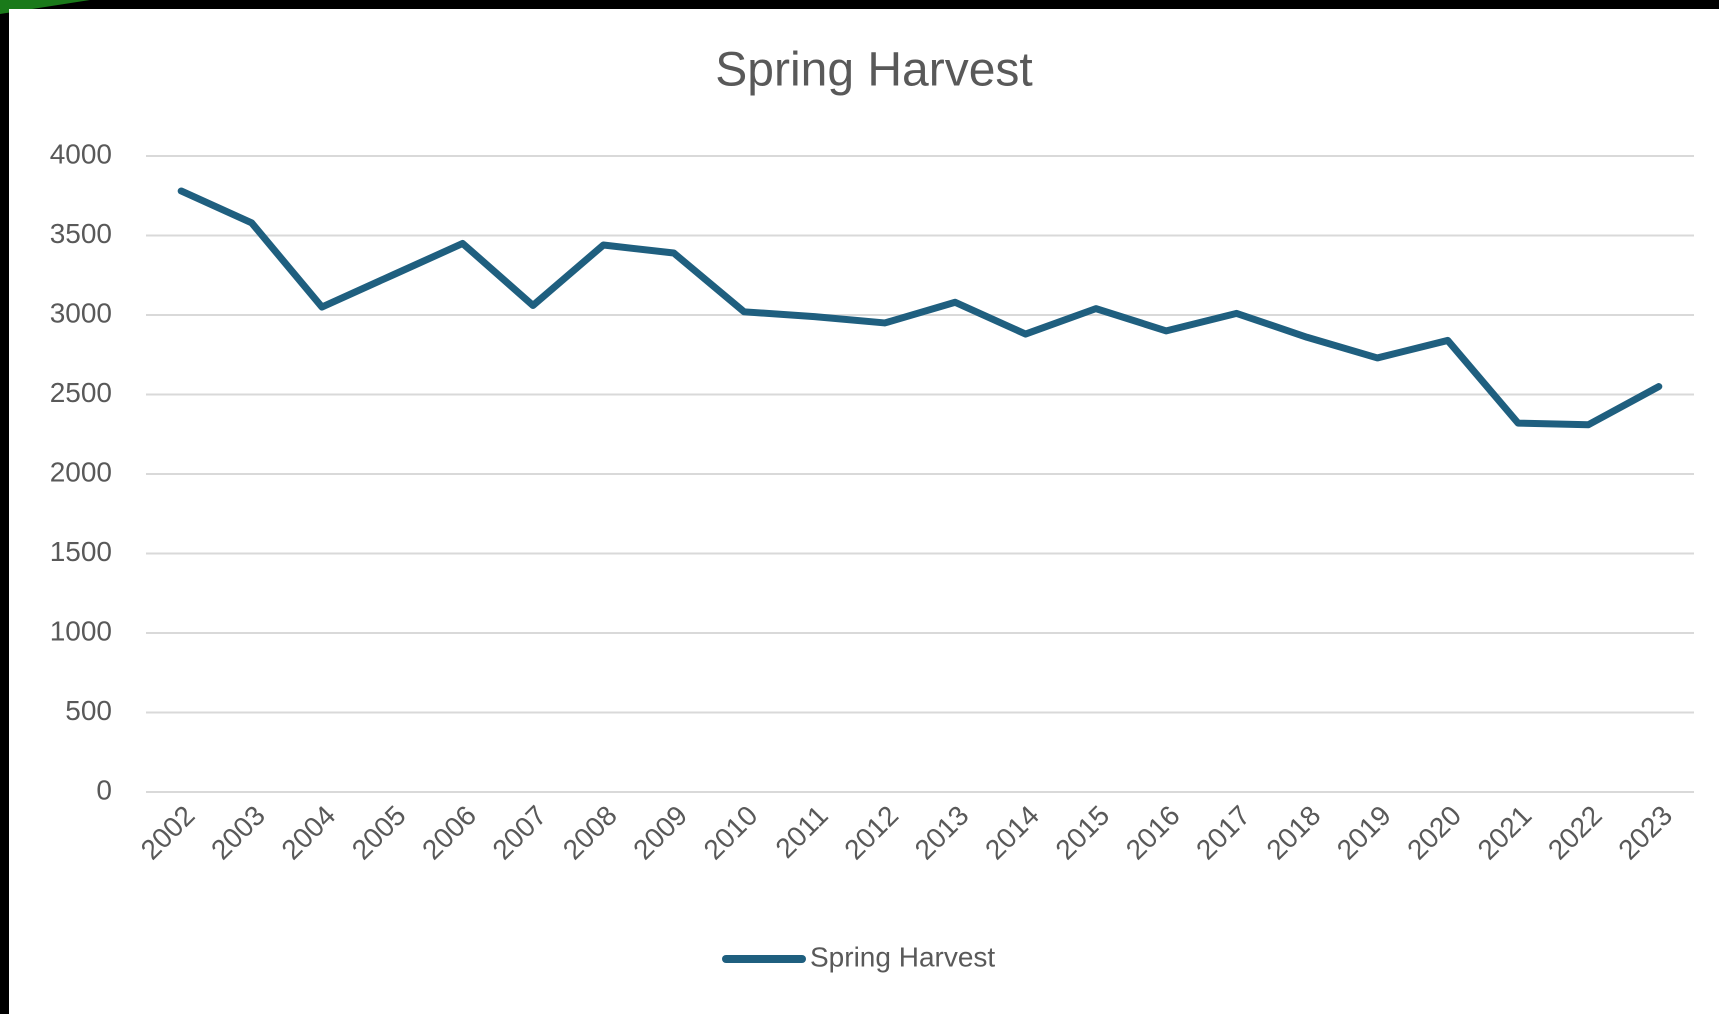  I want to click on y-tick-label: 2500, so click(81, 392).